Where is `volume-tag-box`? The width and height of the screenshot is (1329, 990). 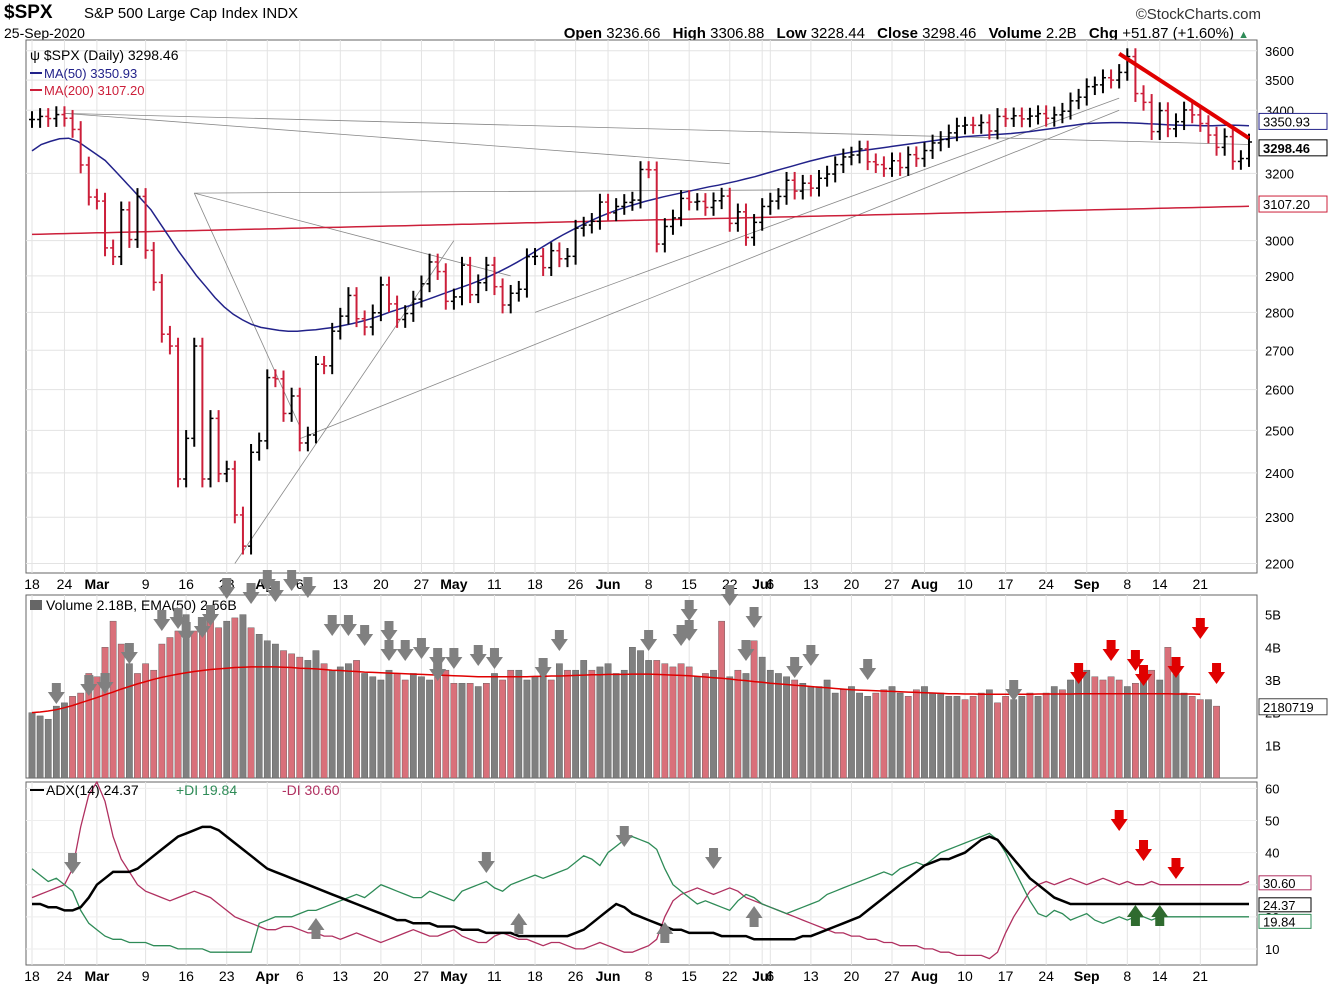
volume-tag-box is located at coordinates (1293, 707).